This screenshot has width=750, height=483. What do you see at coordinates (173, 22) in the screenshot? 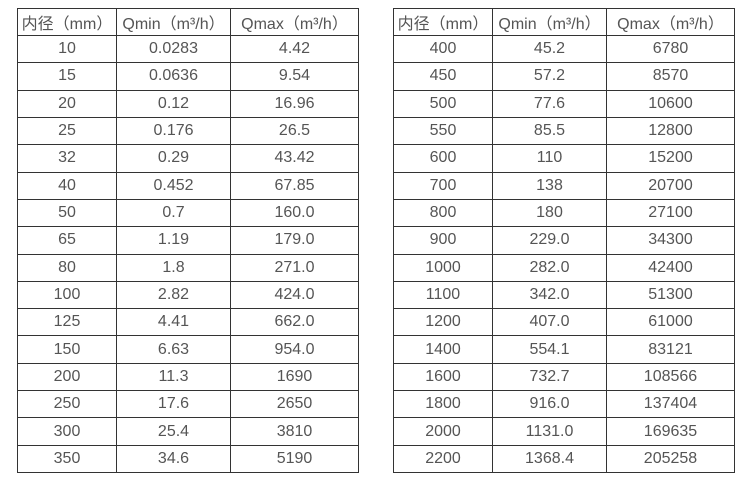
I see `header-qmin: Qmin（m³/h）` at bounding box center [173, 22].